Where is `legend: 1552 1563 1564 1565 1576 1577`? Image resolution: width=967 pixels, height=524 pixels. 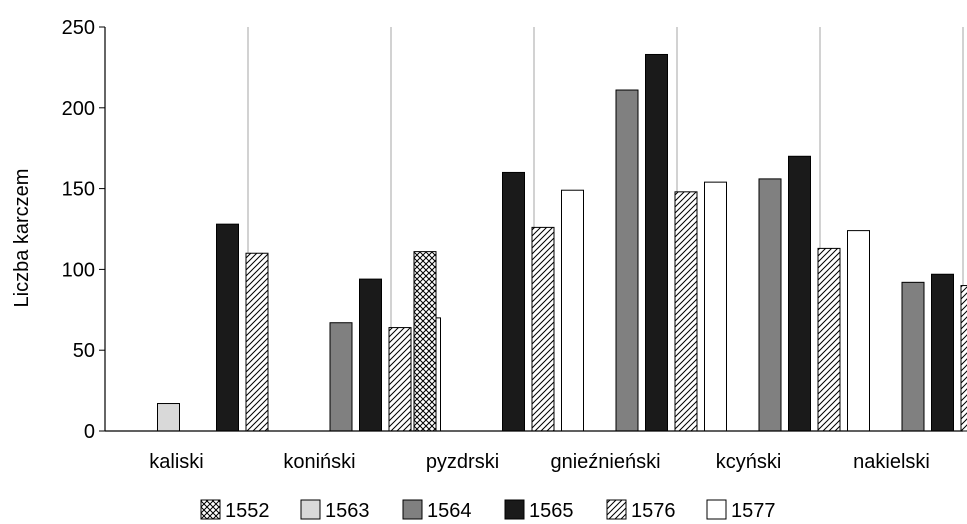 legend: 1552 1563 1564 1565 1576 1577 is located at coordinates (488, 510).